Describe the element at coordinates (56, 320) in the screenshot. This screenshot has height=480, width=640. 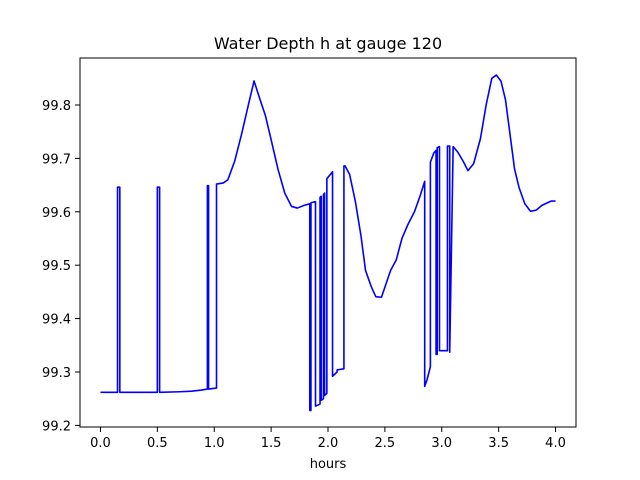
I see `y-tick-label: 99.4` at that location.